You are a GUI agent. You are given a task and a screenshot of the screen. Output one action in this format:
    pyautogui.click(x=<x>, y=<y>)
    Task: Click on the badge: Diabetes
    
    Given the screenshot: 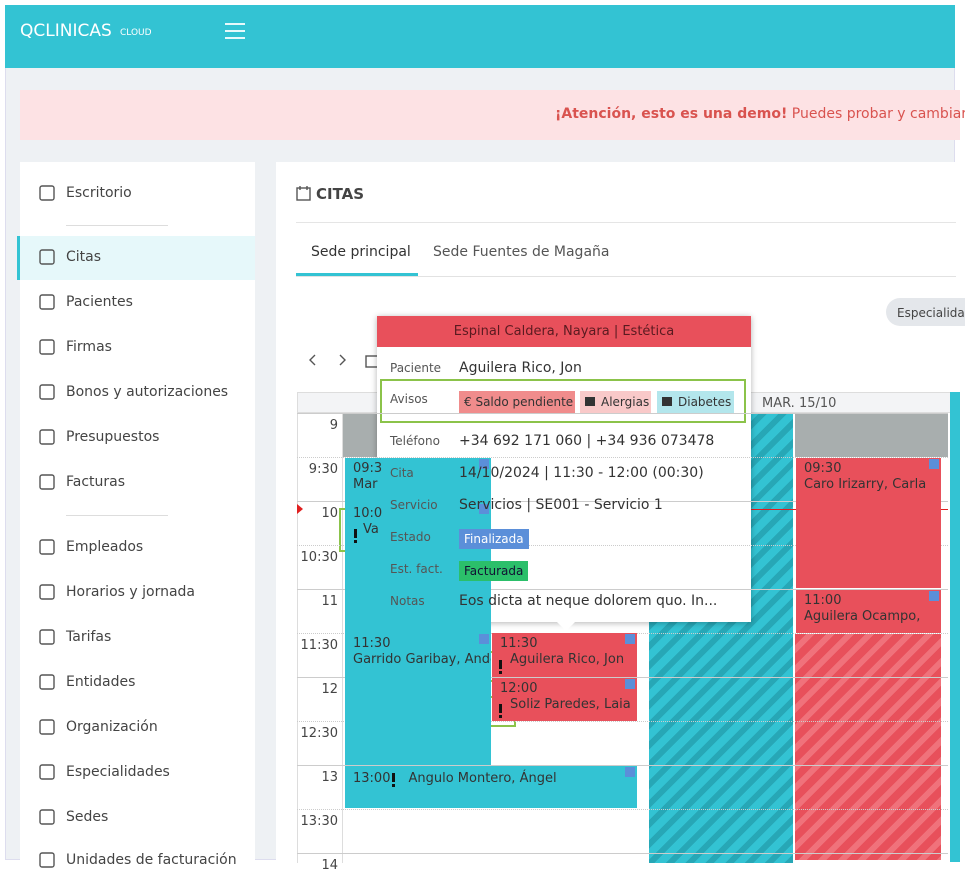 What is the action you would take?
    pyautogui.click(x=695, y=402)
    